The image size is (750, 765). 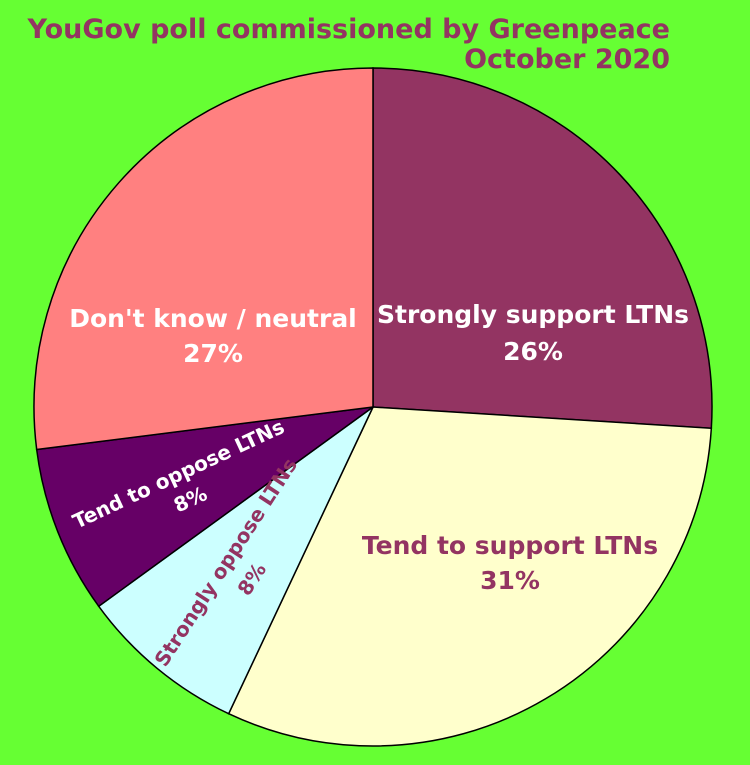 I want to click on slice-label-group-don-t-know-neutral: Don't know / neutral 27%, so click(x=213, y=336).